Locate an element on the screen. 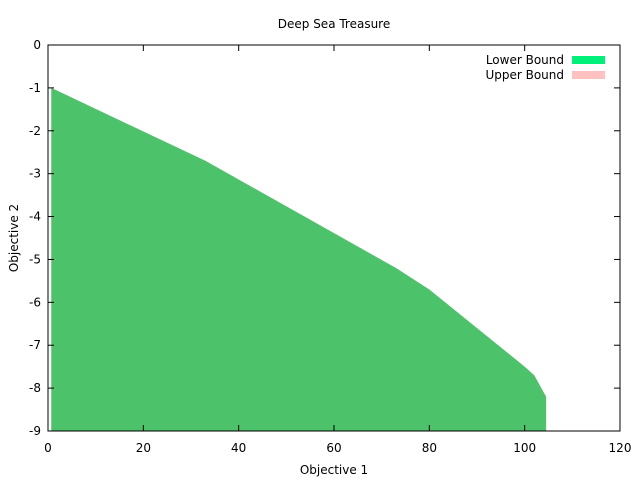 This screenshot has height=480, width=640. x-tick-label: 0 is located at coordinates (48, 448).